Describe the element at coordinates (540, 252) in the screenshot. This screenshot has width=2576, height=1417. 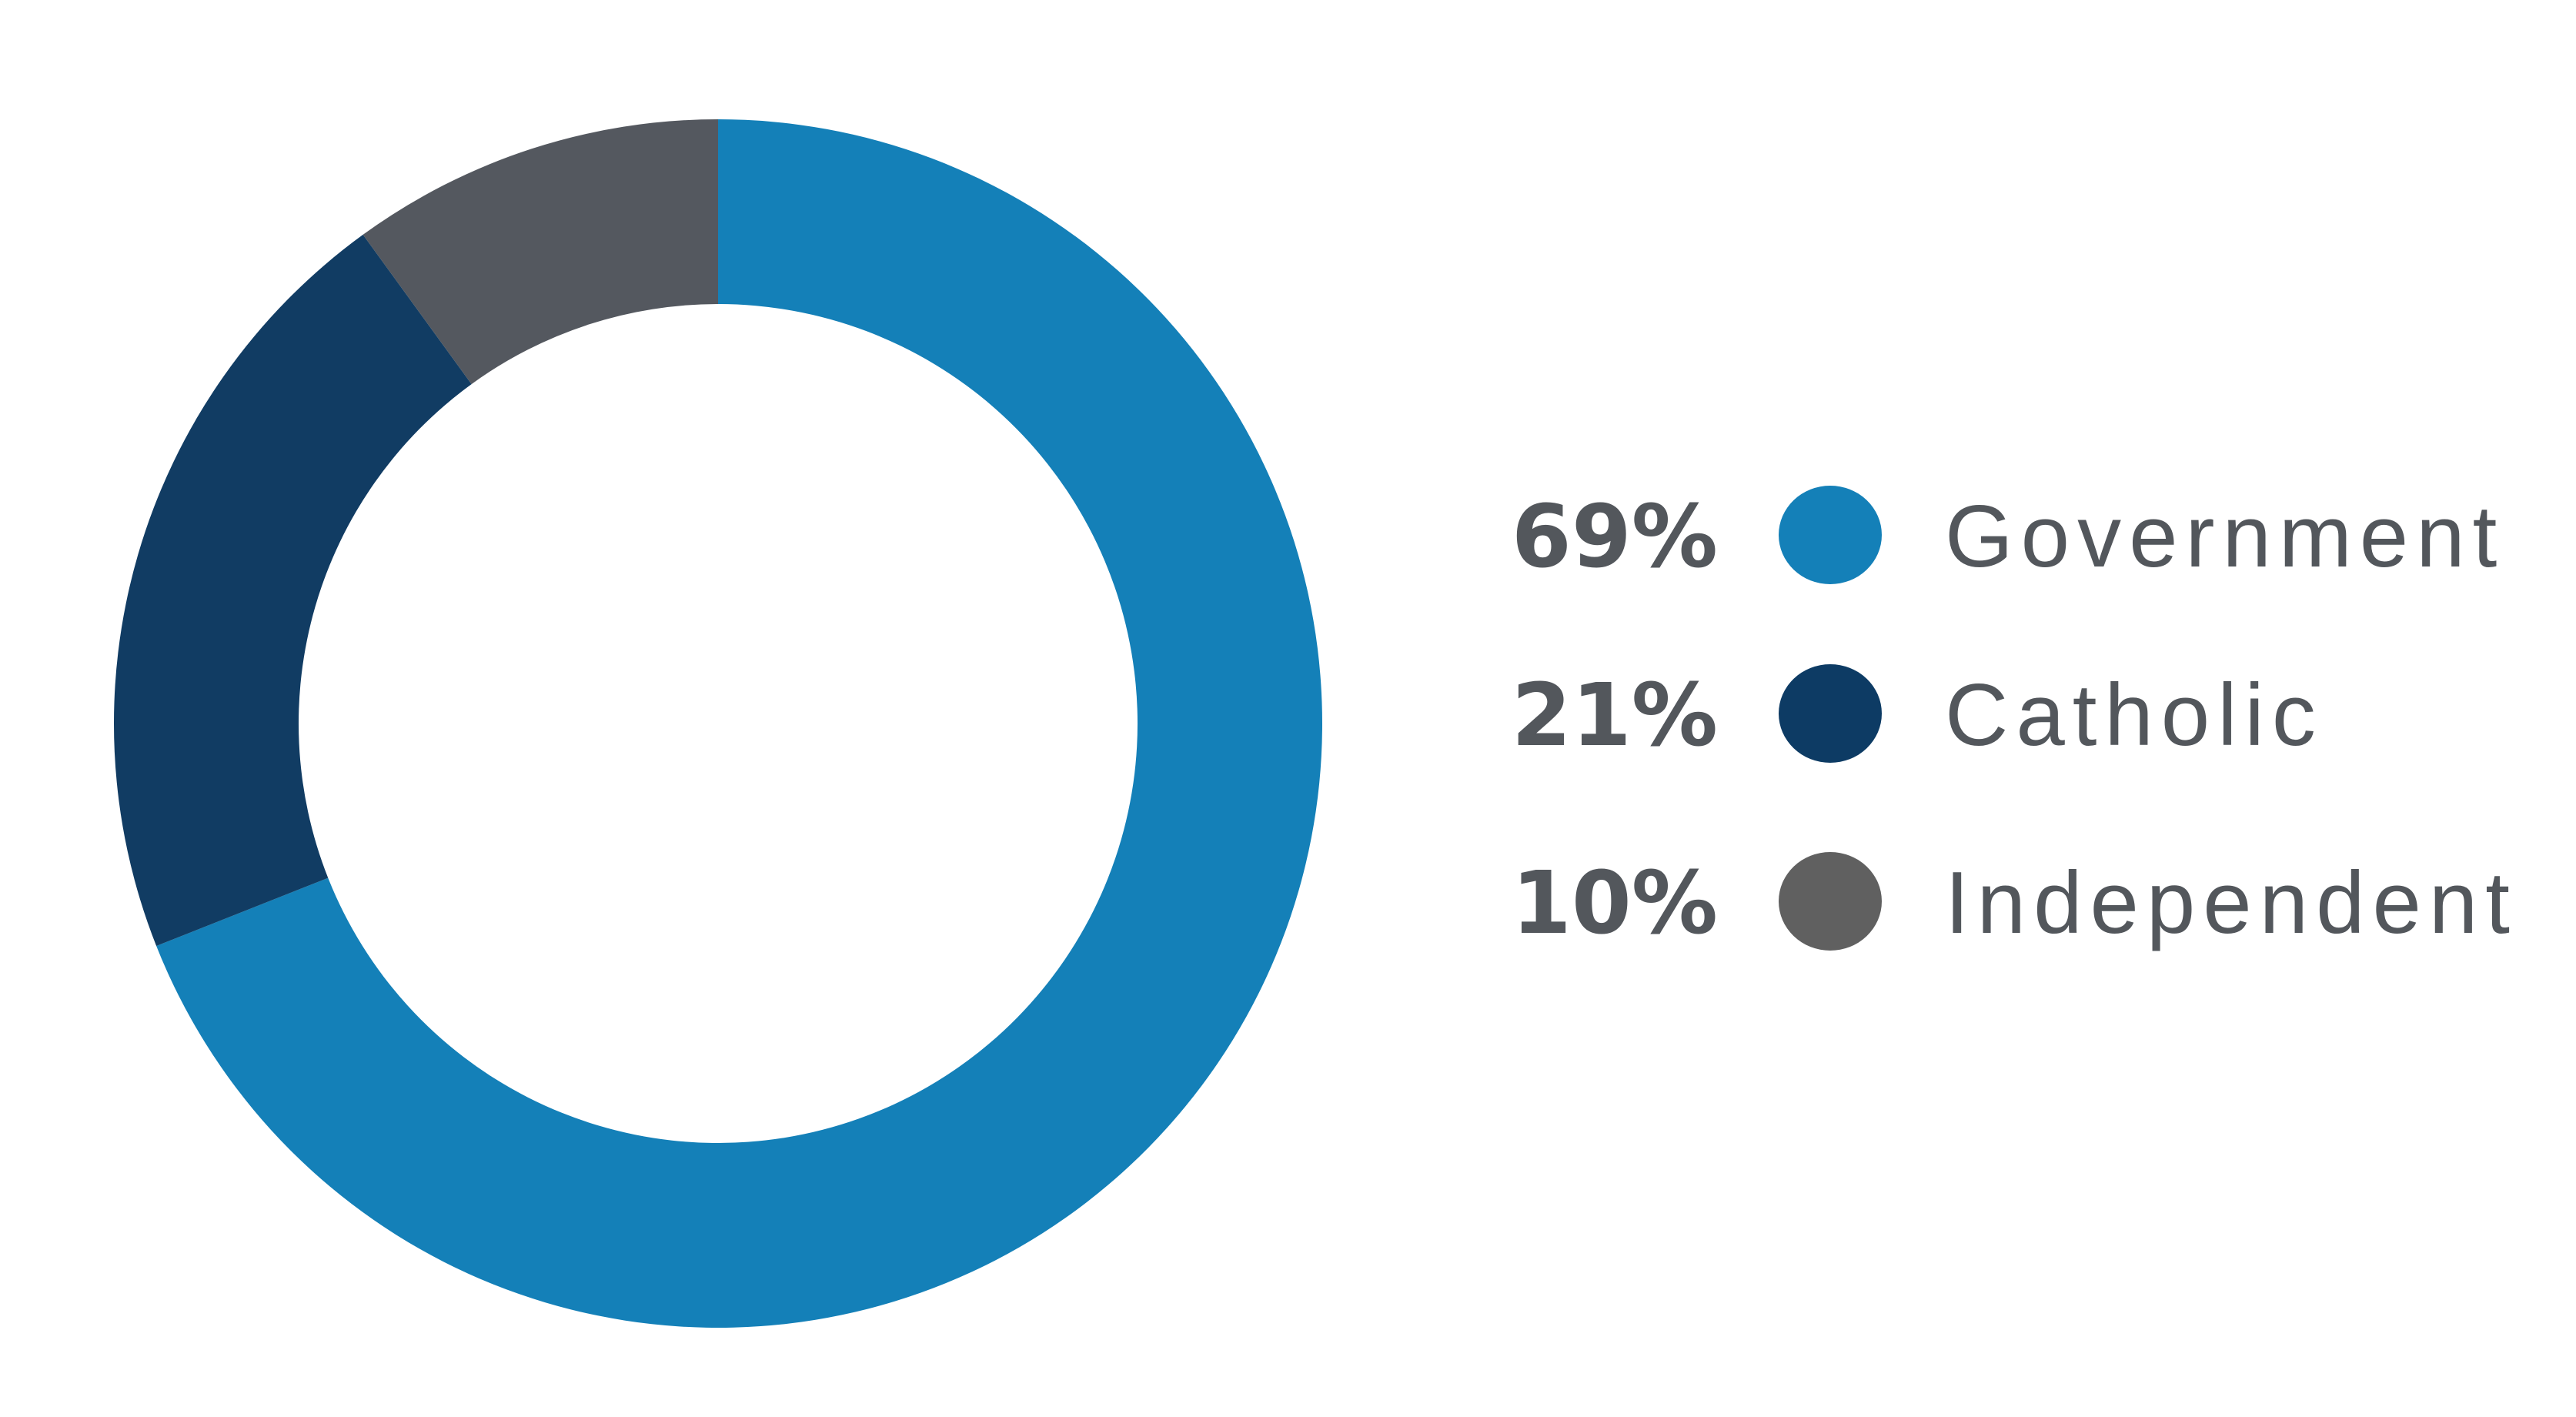
I see `slice-independent` at that location.